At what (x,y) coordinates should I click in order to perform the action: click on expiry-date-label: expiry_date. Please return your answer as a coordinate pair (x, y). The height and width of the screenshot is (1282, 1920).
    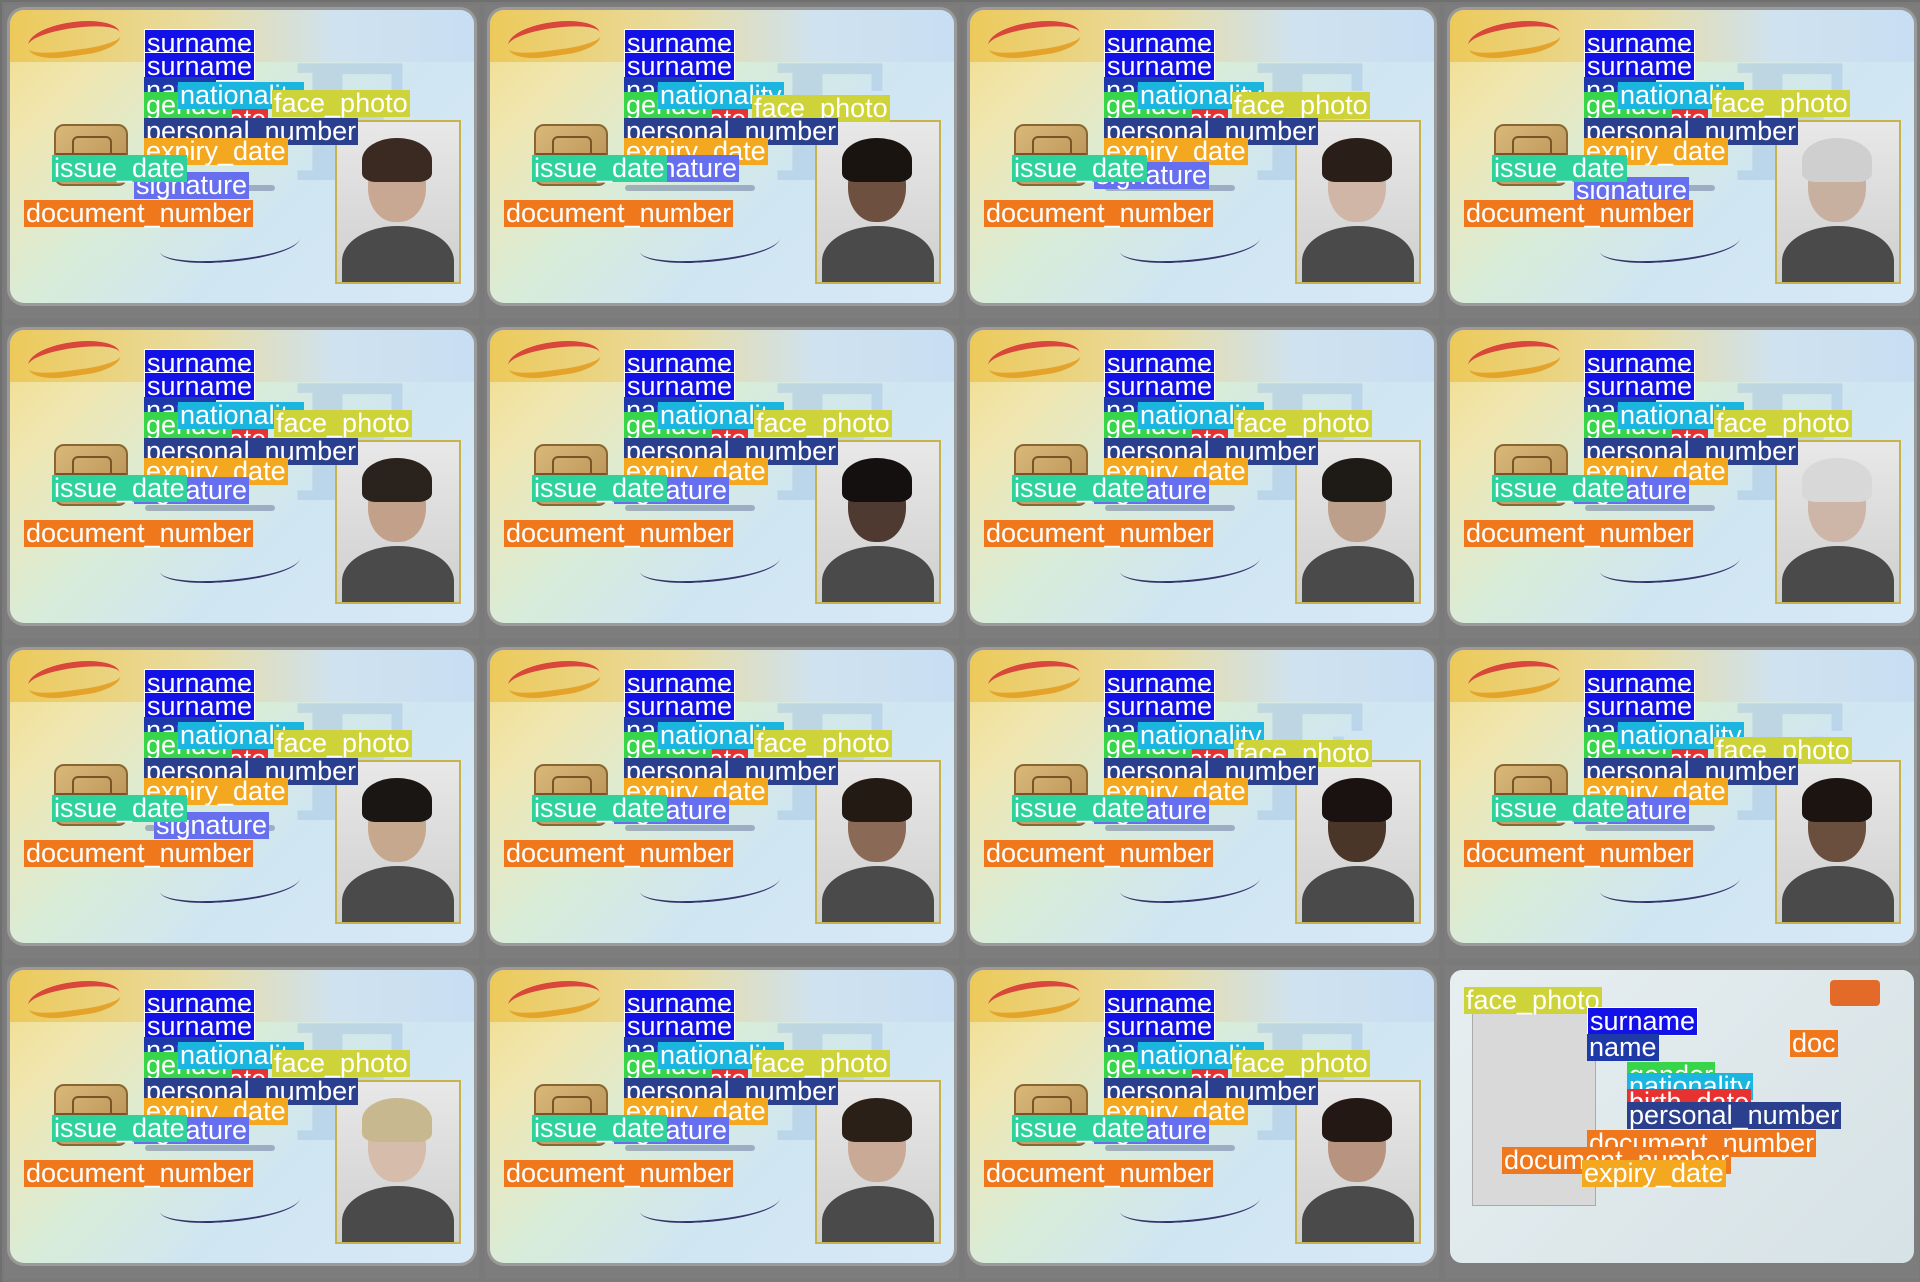
    Looking at the image, I should click on (1654, 1173).